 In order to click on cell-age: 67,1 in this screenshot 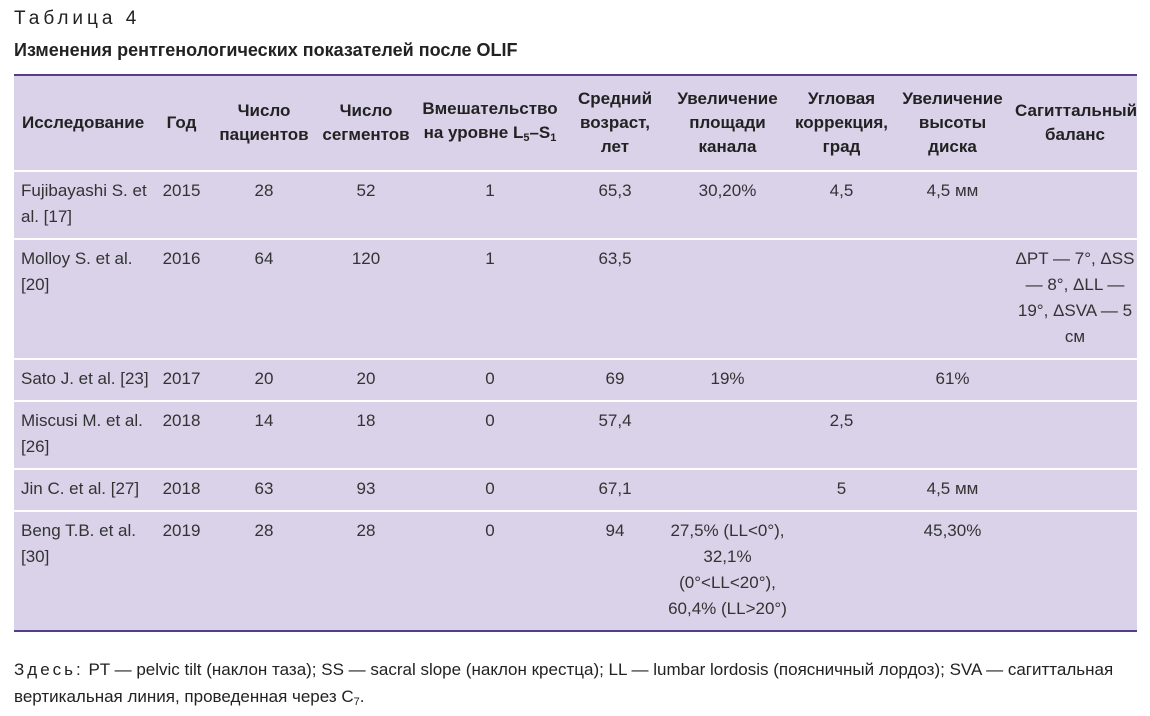, I will do `click(615, 490)`.